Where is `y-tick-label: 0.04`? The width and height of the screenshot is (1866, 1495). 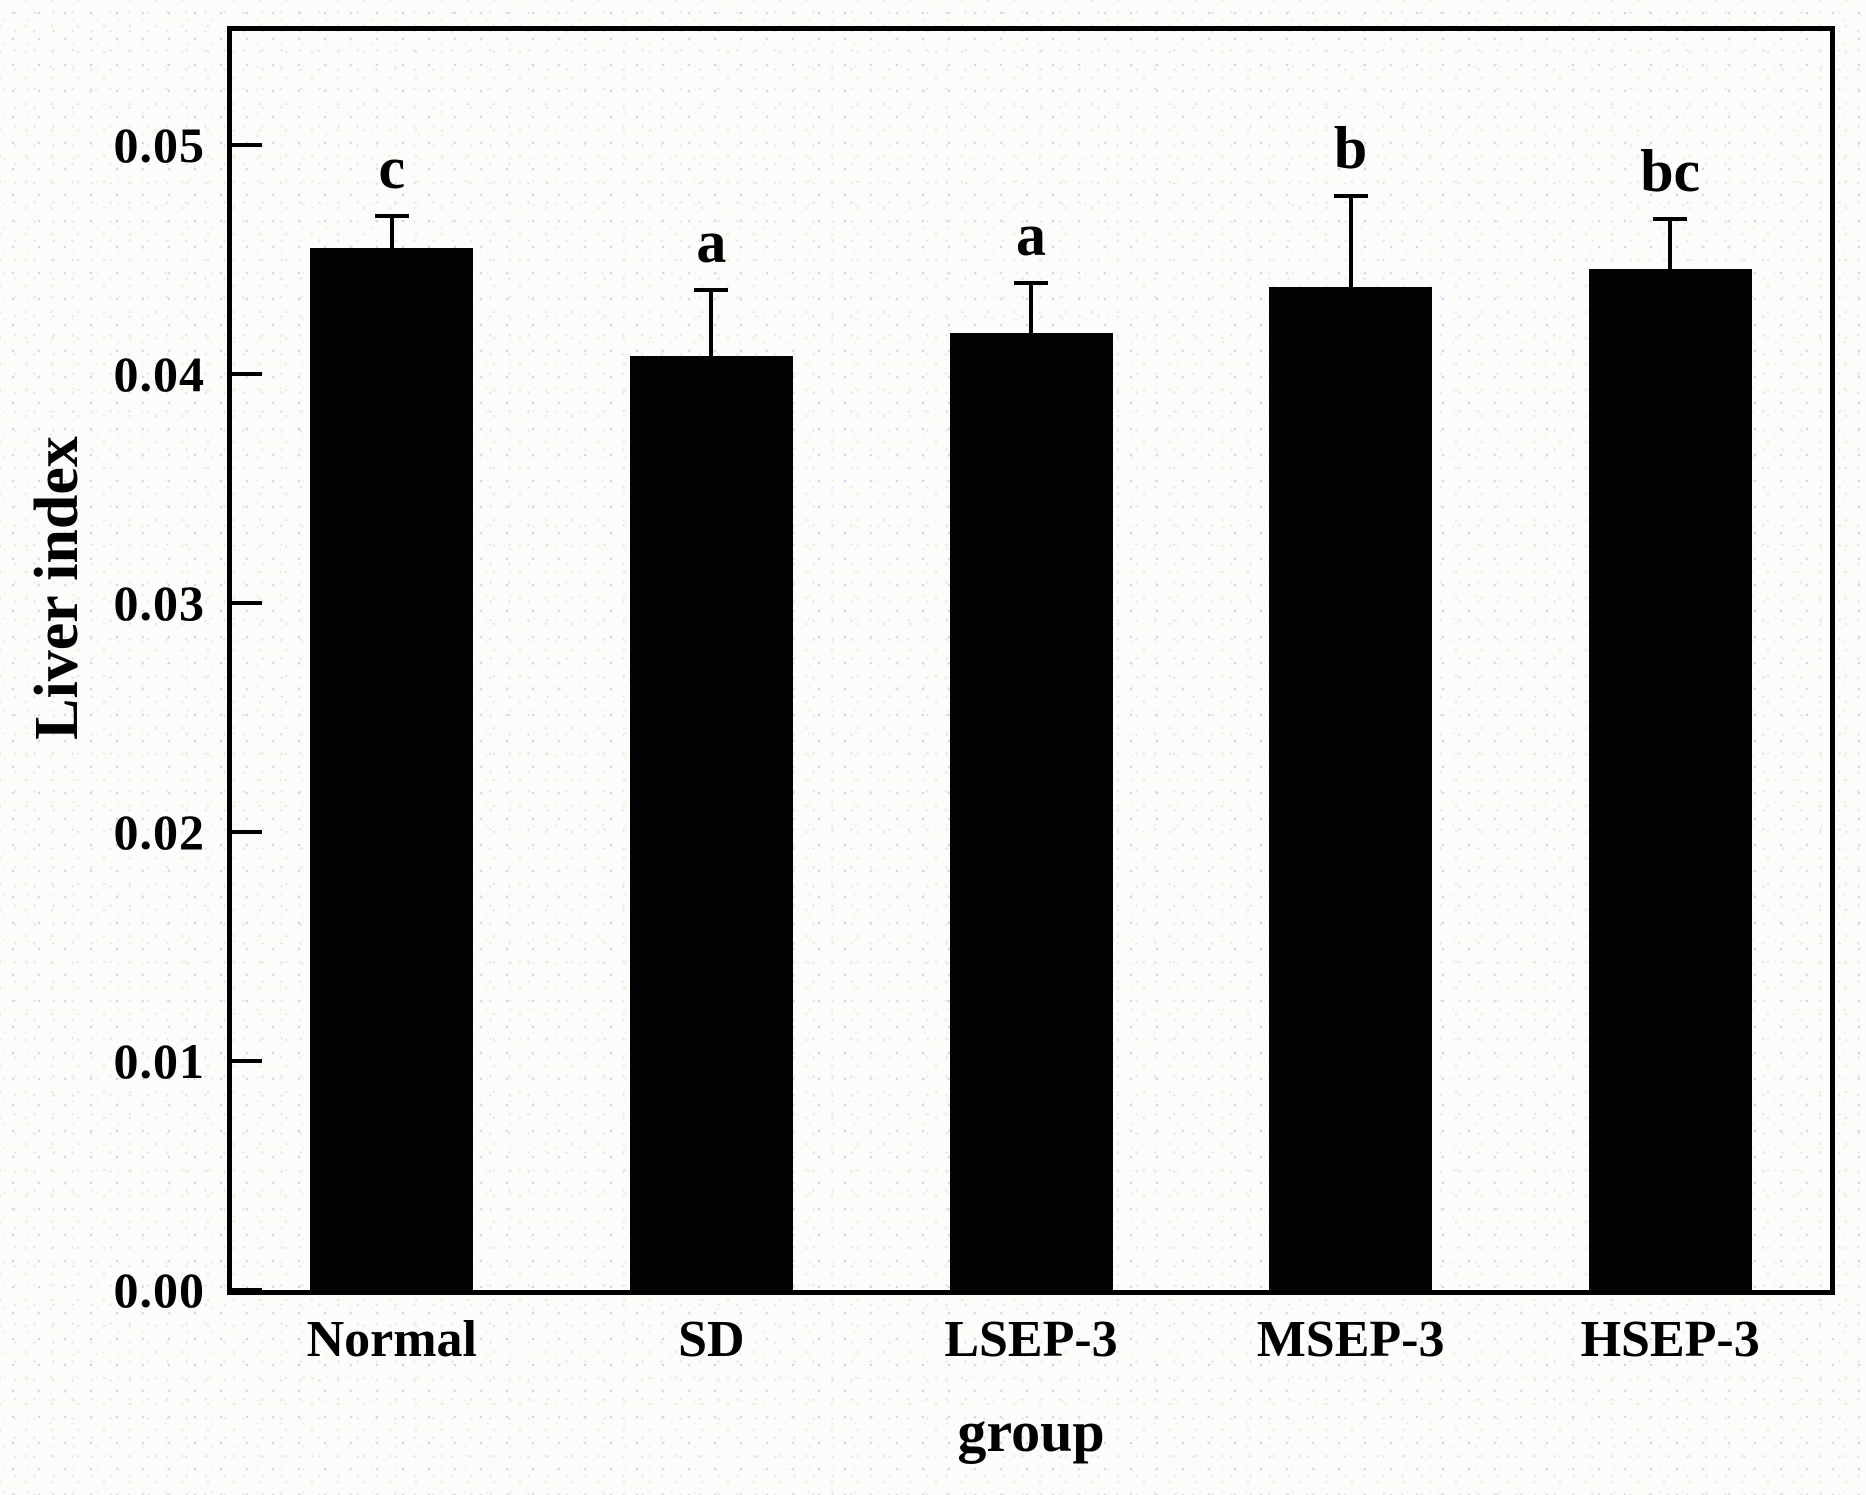 y-tick-label: 0.04 is located at coordinates (159, 374).